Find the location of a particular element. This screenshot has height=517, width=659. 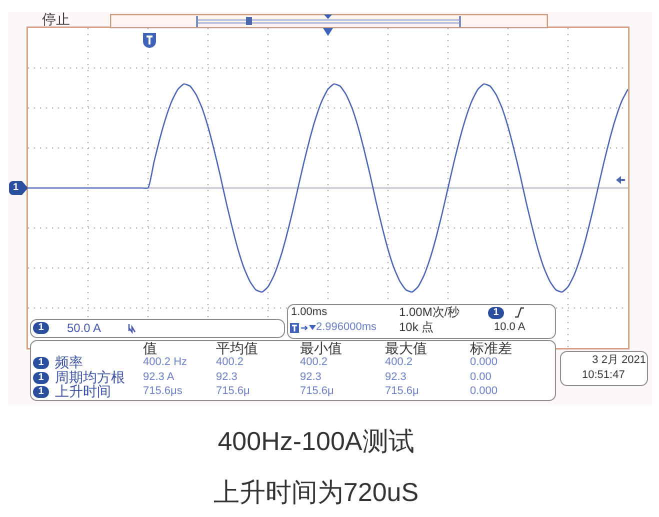

text: 标准差 is located at coordinates (491, 348).